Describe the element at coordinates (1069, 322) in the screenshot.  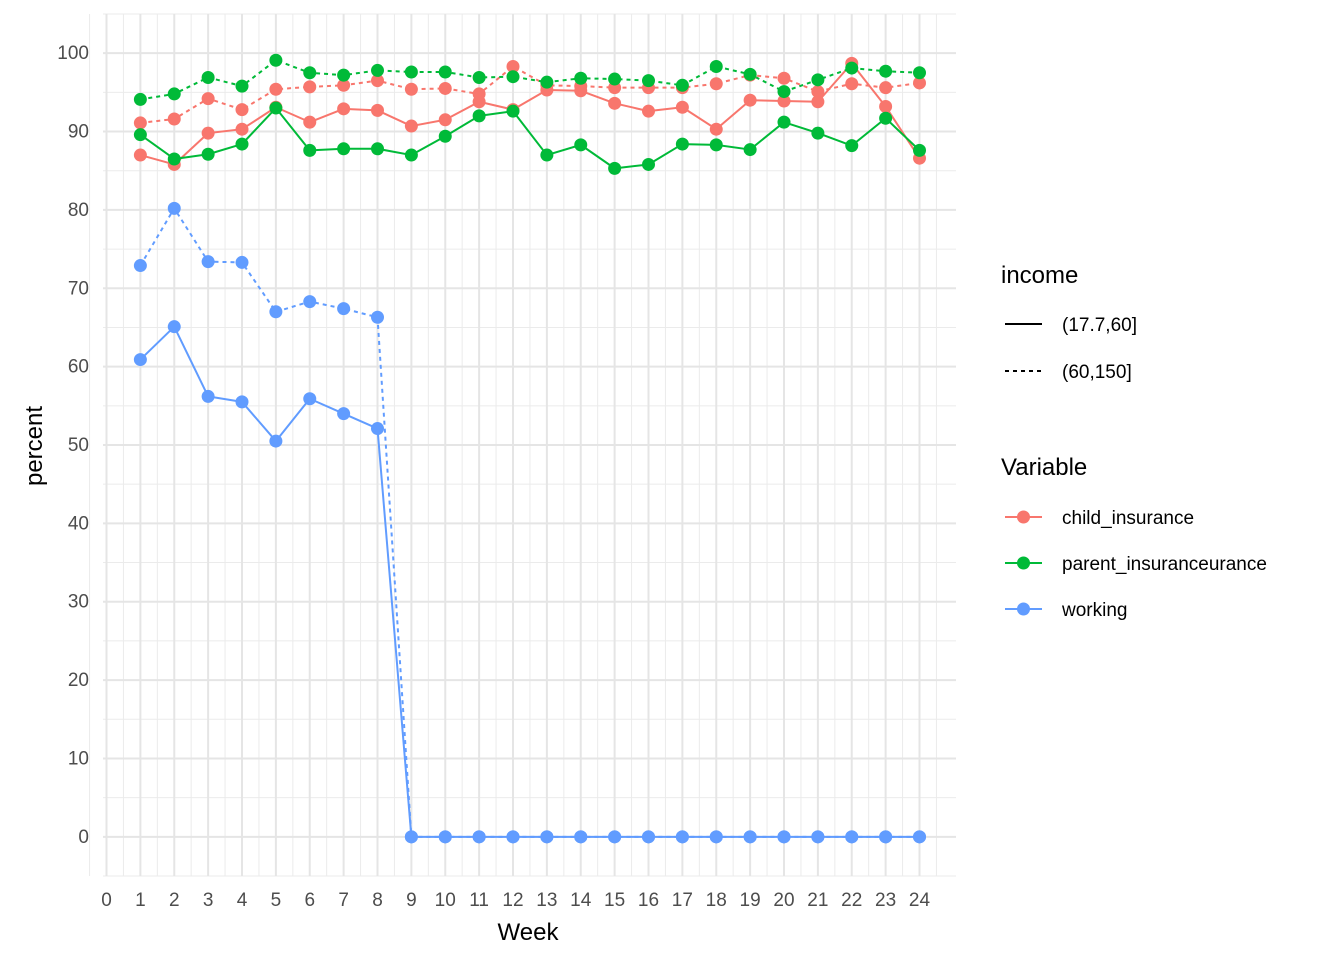
I see `legend-income: income (17.7,60] (60,150]` at that location.